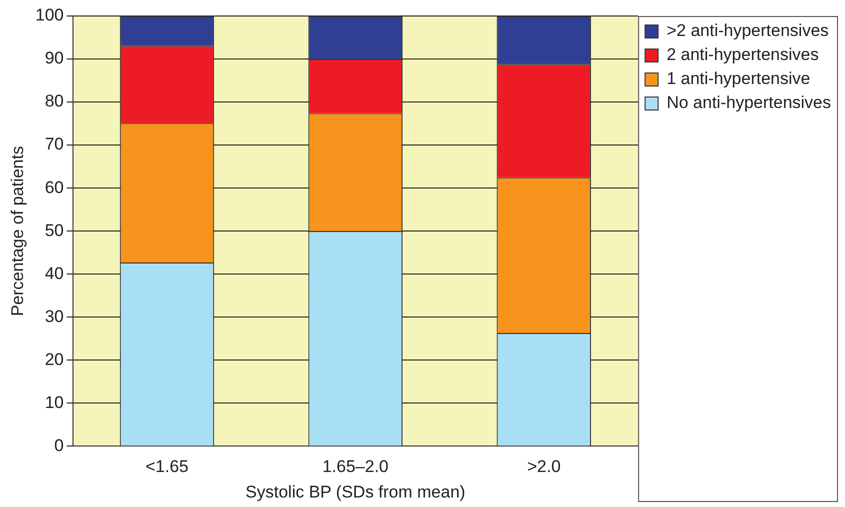 The height and width of the screenshot is (507, 845). What do you see at coordinates (749, 102) in the screenshot?
I see `legend-label: No anti-hypertensives` at bounding box center [749, 102].